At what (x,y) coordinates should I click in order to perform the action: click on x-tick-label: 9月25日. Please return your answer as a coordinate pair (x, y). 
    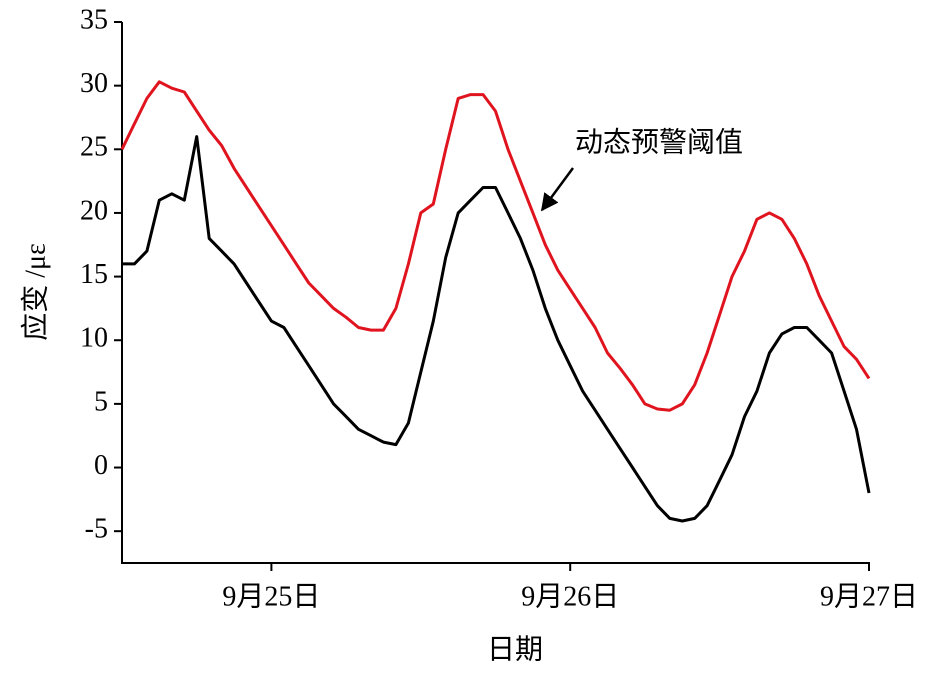
    Looking at the image, I should click on (271, 596).